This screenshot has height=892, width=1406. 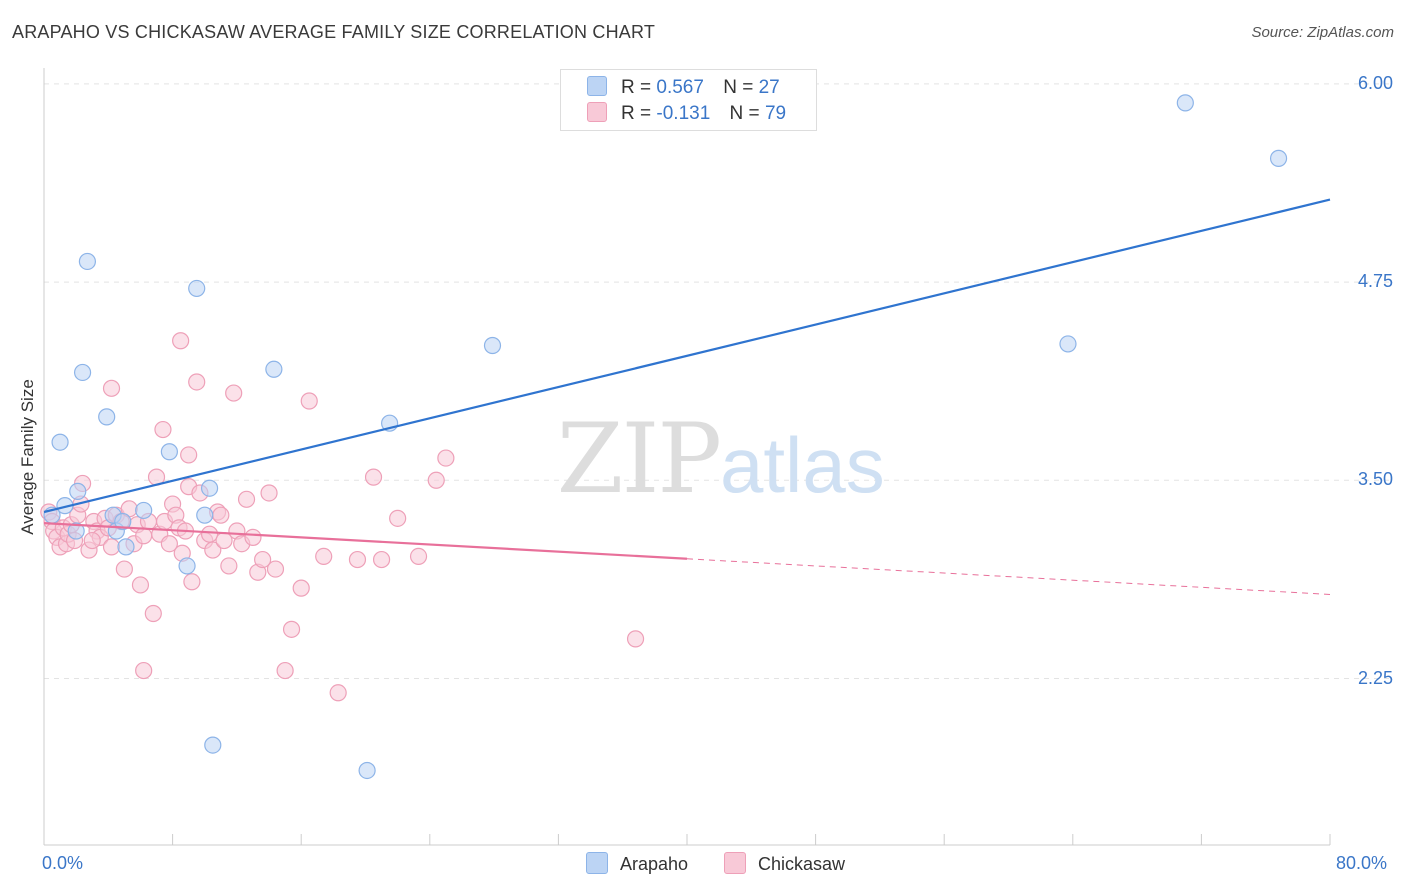 I want to click on stats-row-arapaho: R = 0.567 N = 27, so click(x=683, y=88).